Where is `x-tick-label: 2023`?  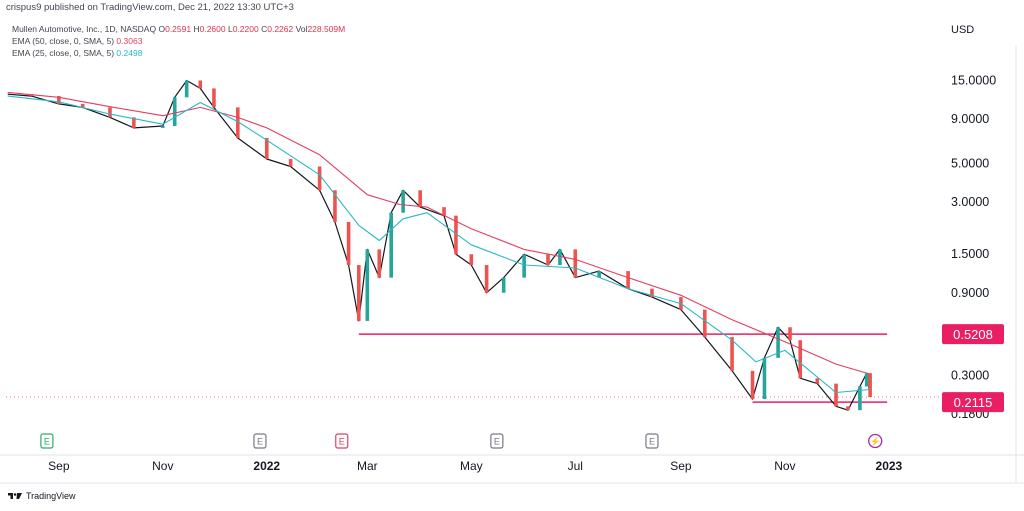 x-tick-label: 2023 is located at coordinates (889, 466).